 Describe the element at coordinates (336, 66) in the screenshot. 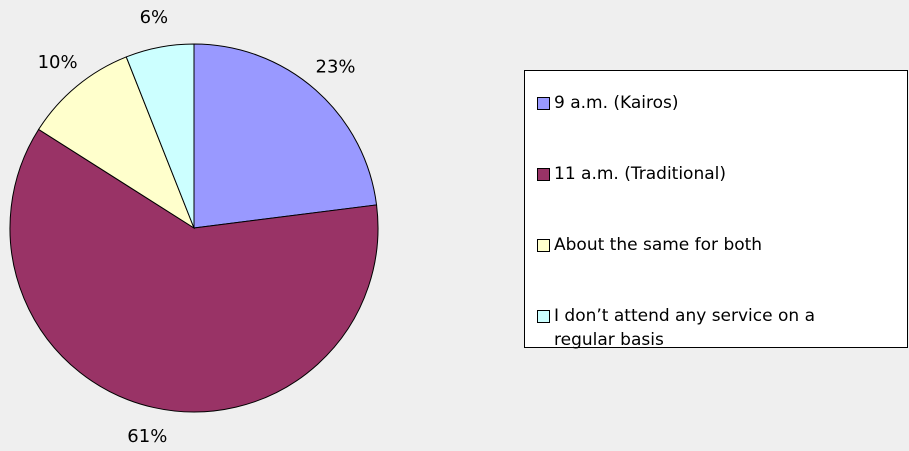

I see `data-label: 23%` at that location.